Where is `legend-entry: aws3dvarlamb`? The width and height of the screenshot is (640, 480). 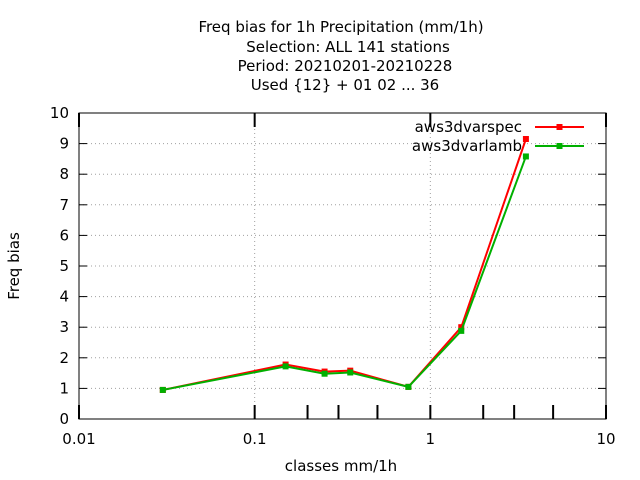
legend-entry: aws3dvarlamb is located at coordinates (498, 146).